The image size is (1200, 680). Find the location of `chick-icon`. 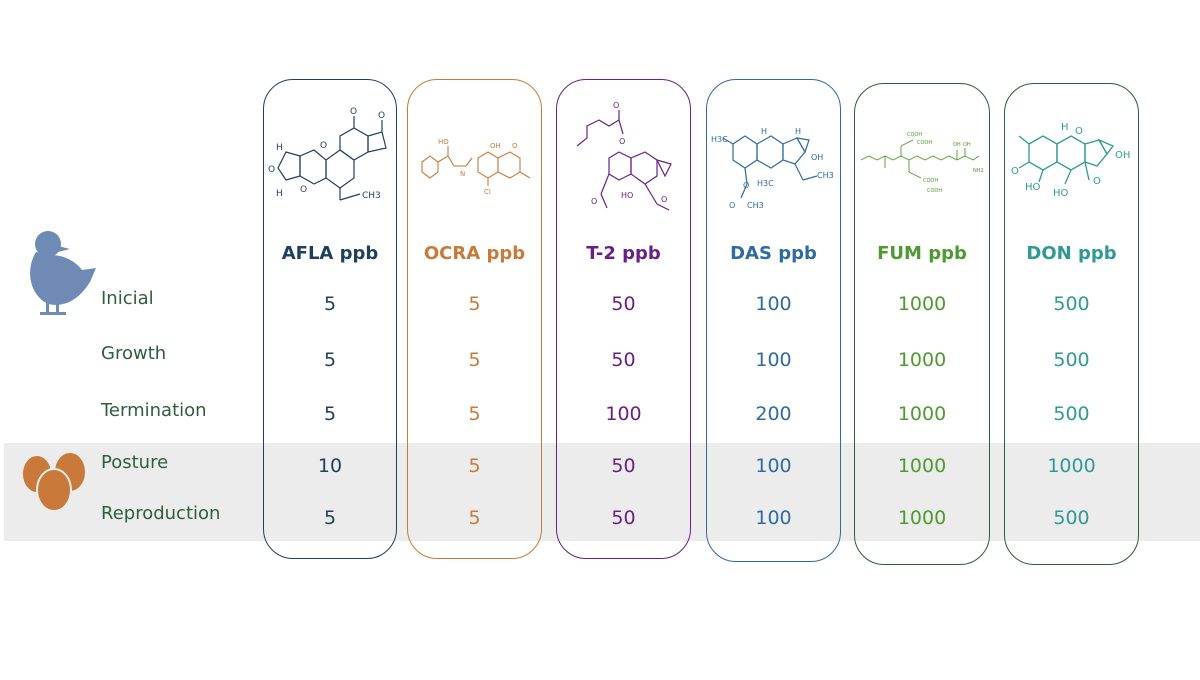

chick-icon is located at coordinates (63, 273).